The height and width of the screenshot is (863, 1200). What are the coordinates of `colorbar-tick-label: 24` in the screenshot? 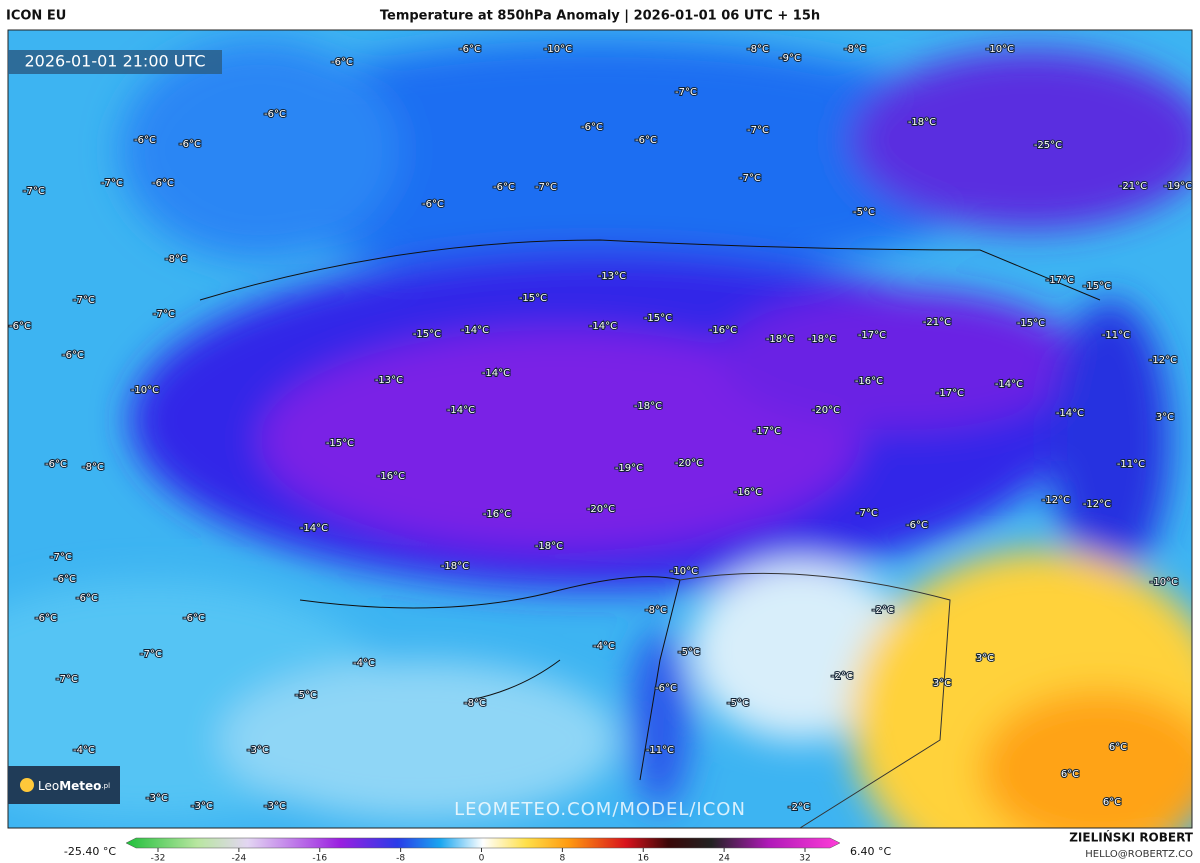 It's located at (724, 858).